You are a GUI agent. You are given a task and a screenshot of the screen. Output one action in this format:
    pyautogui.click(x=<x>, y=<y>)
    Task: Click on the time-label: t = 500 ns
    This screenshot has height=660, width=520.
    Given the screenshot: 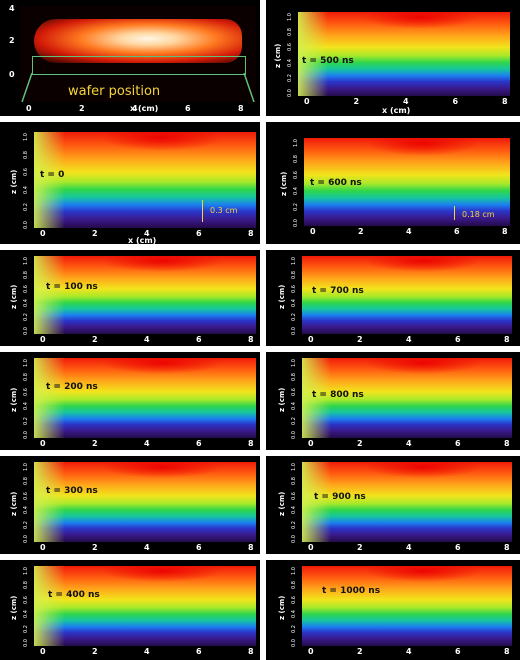 What is the action you would take?
    pyautogui.click(x=328, y=61)
    